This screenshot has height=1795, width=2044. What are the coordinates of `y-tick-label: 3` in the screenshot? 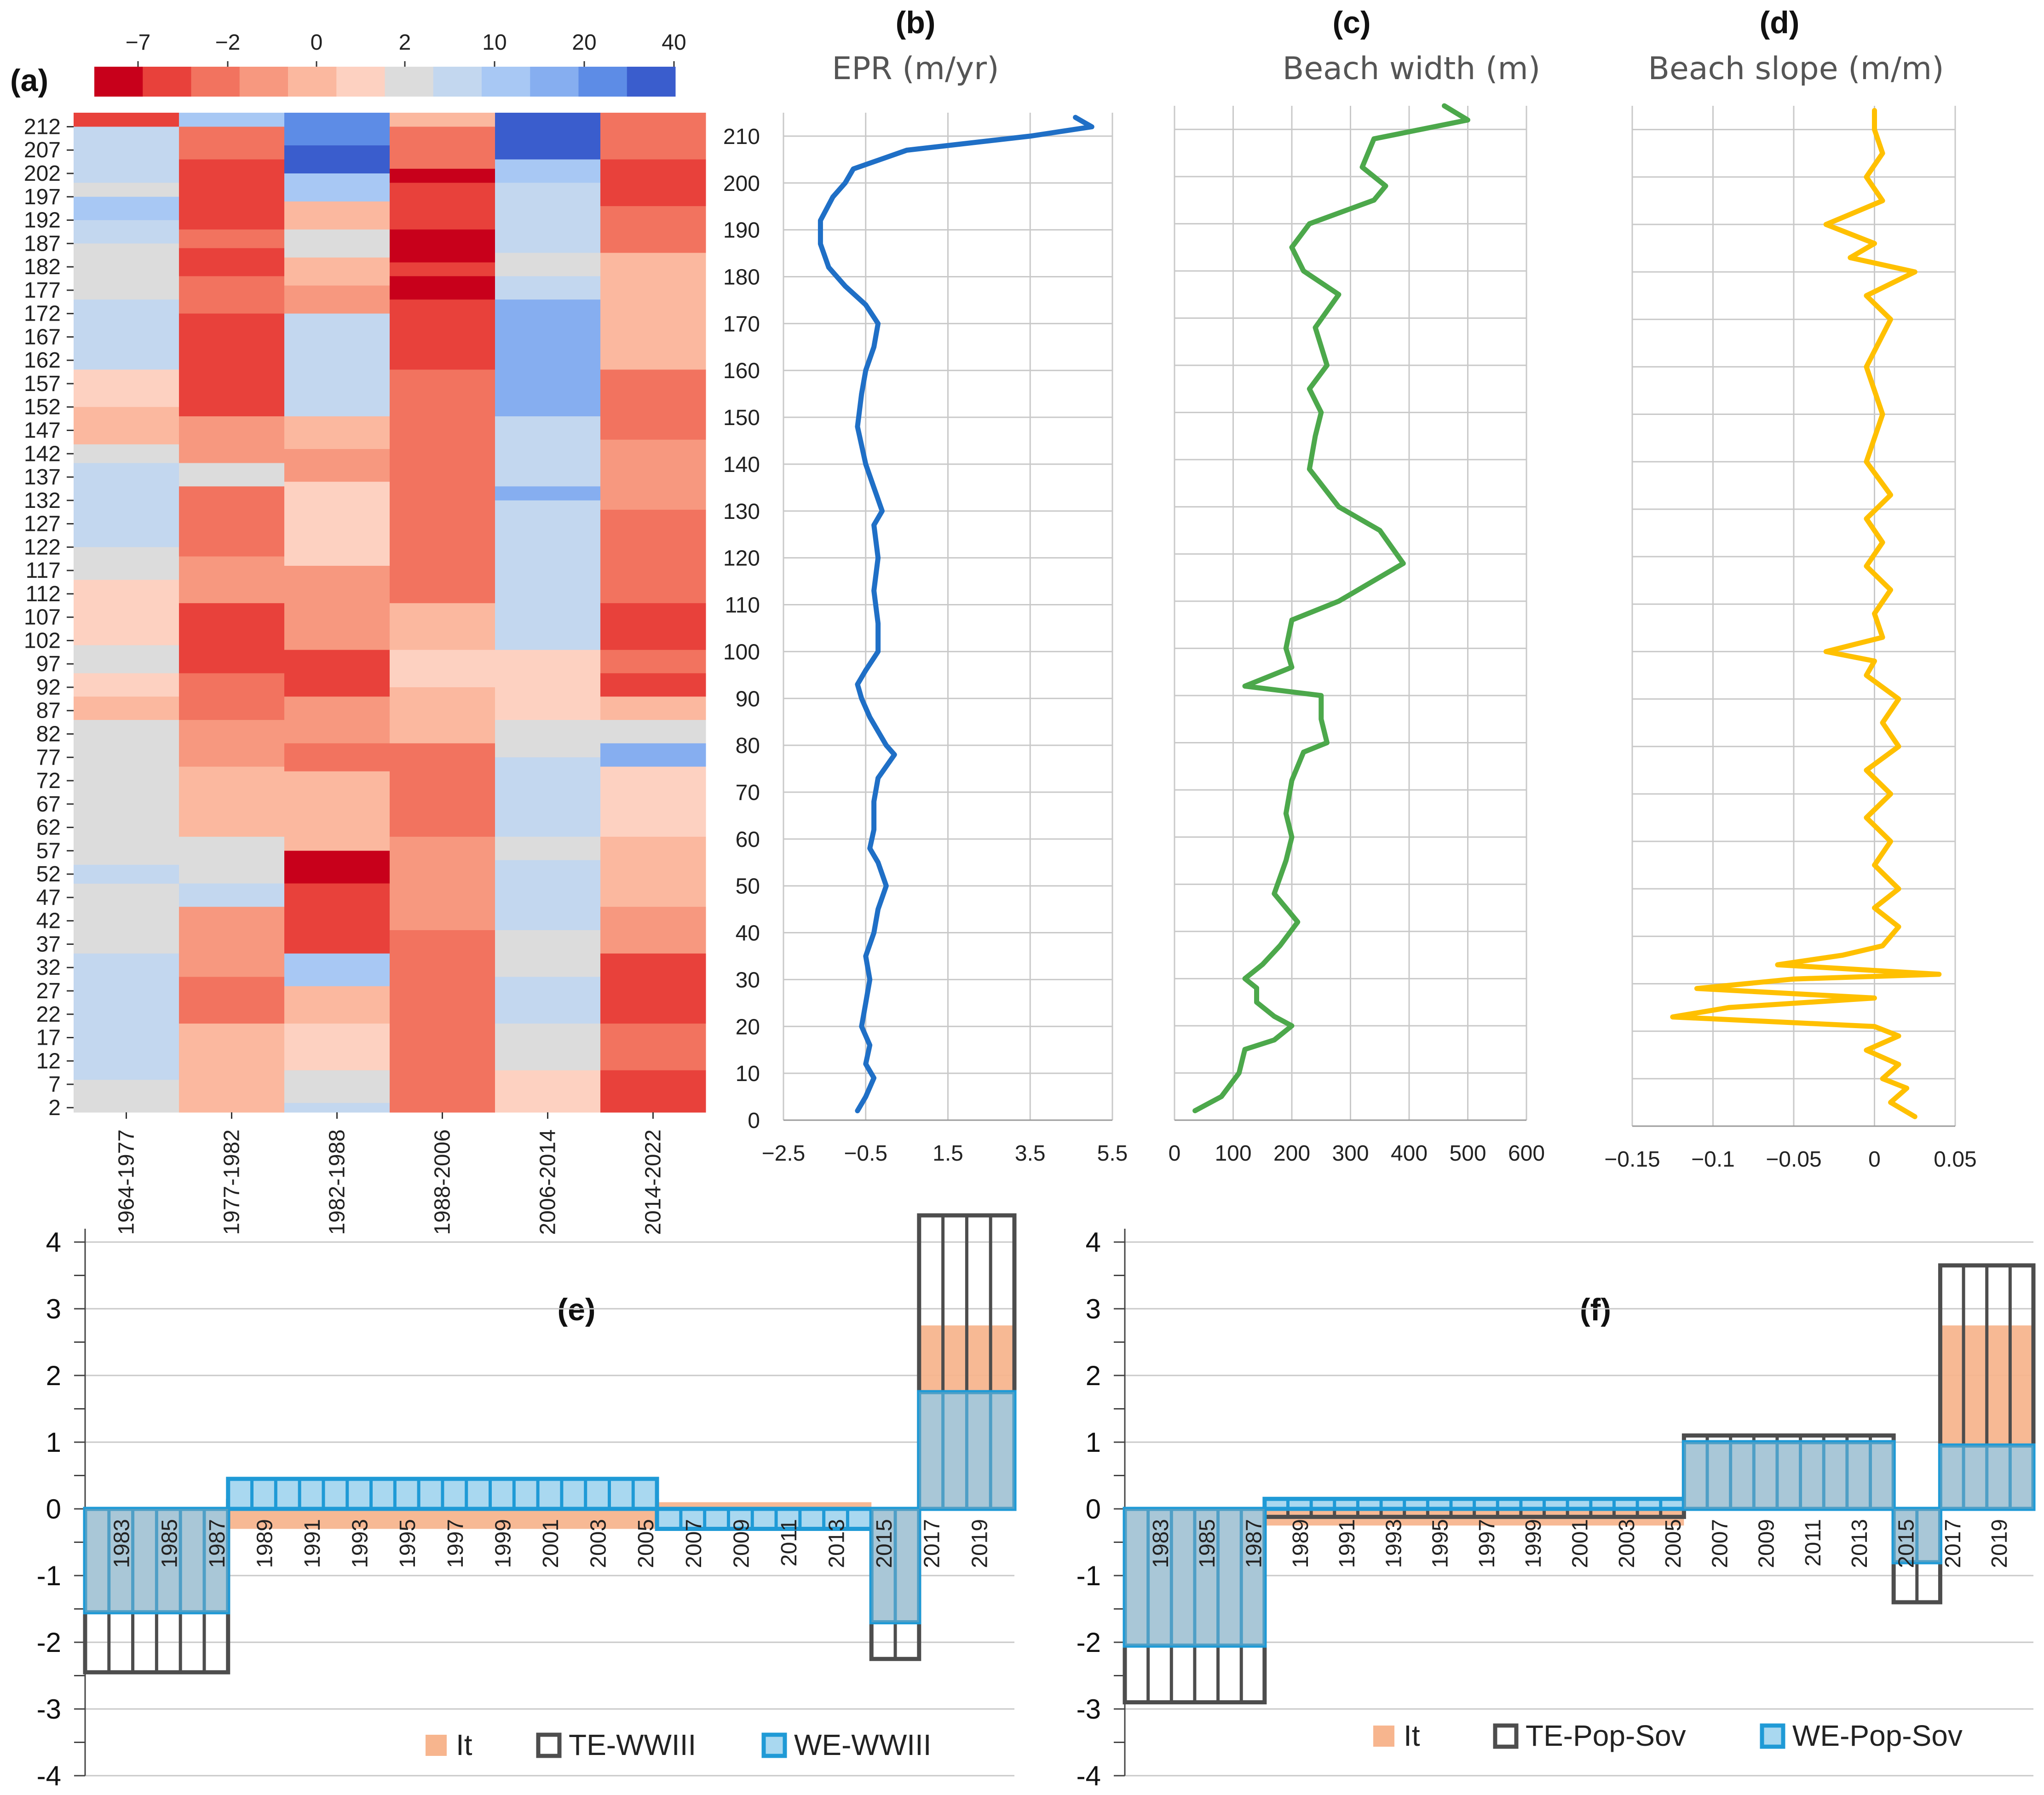 It's located at (1093, 1309).